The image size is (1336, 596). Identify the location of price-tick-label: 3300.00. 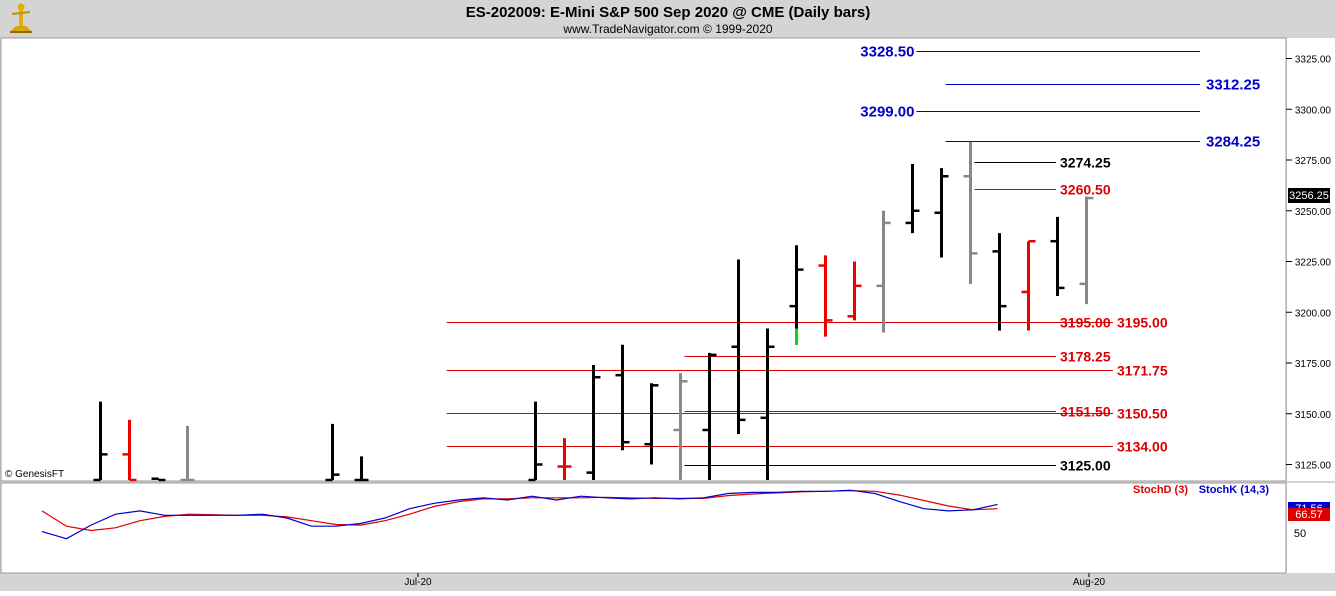
(1313, 110).